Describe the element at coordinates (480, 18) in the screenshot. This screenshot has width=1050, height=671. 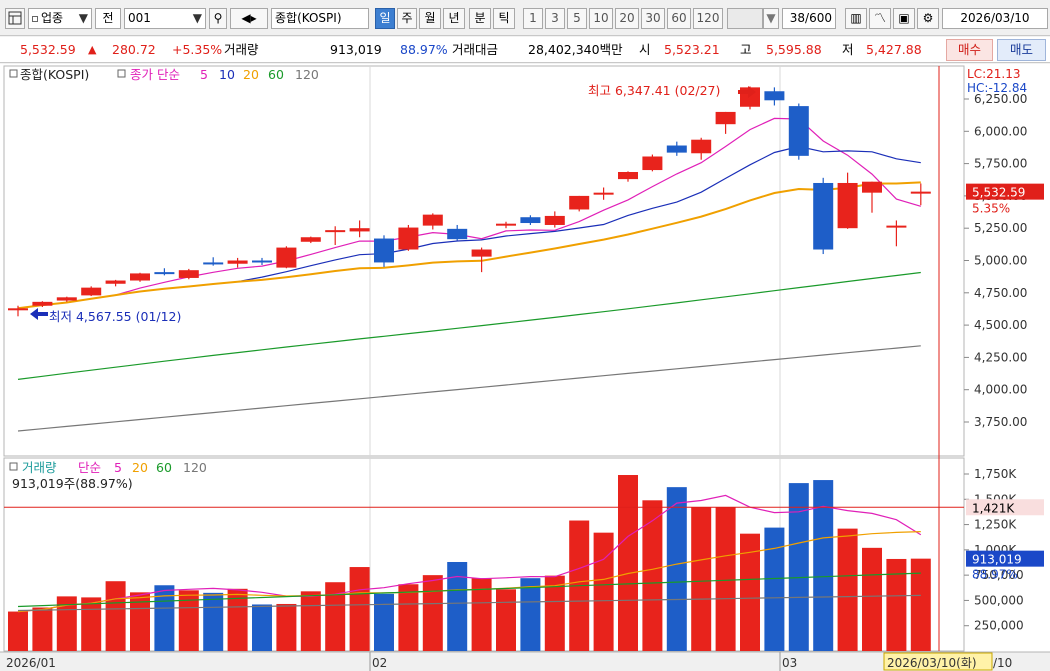
I see `tab-minute: 분` at that location.